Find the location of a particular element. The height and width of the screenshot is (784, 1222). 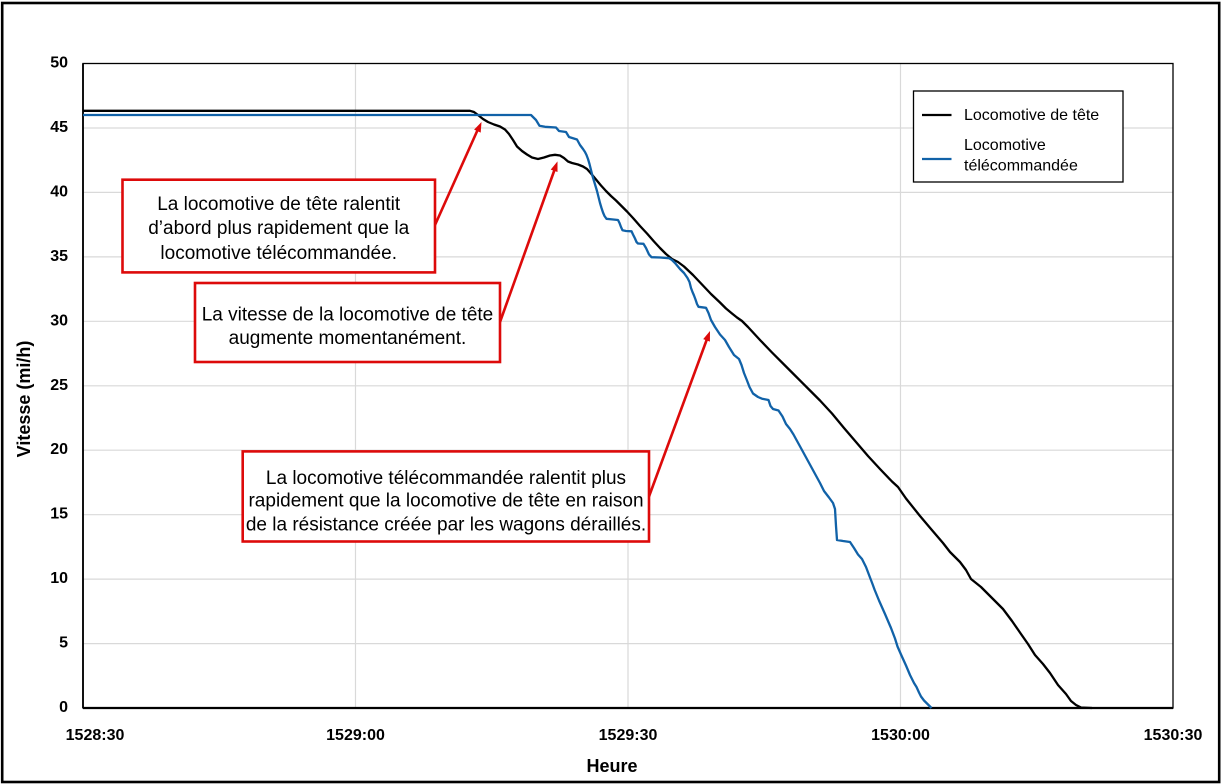

svg-text: 45 is located at coordinates (59, 127).